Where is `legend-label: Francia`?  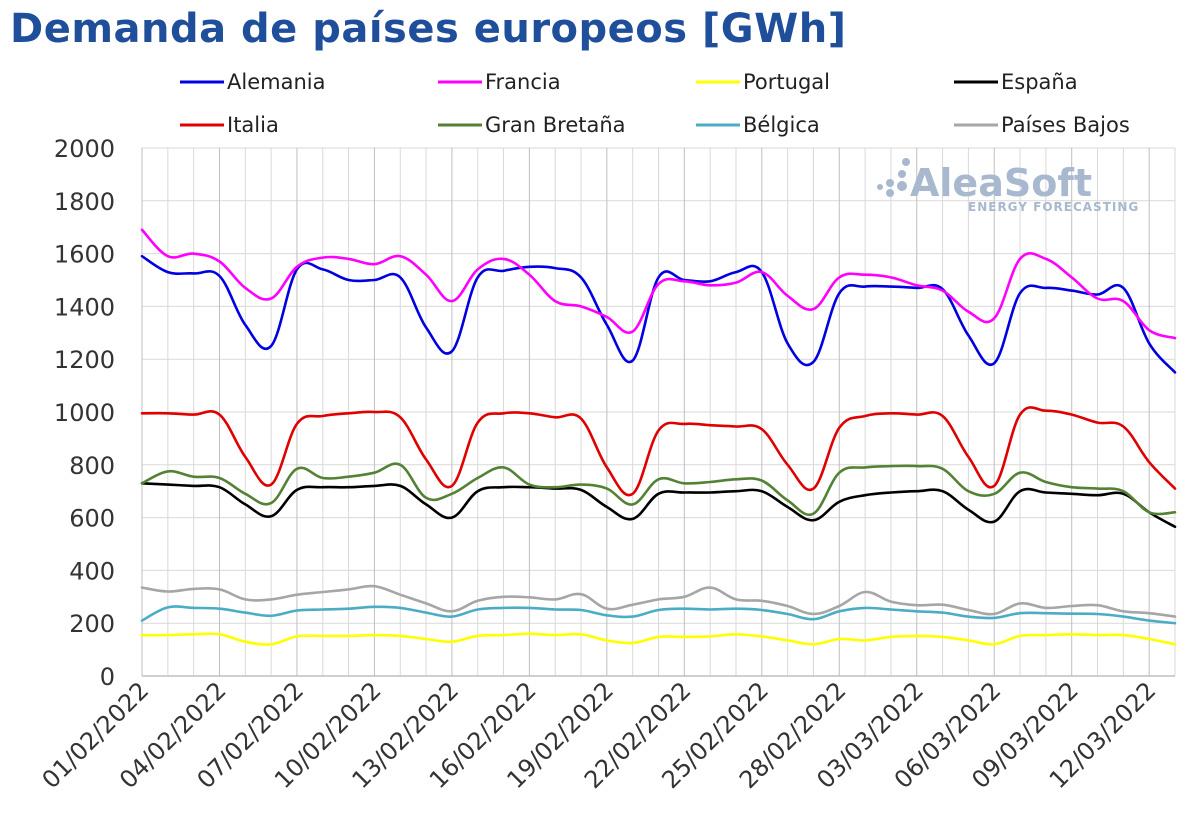
legend-label: Francia is located at coordinates (523, 82).